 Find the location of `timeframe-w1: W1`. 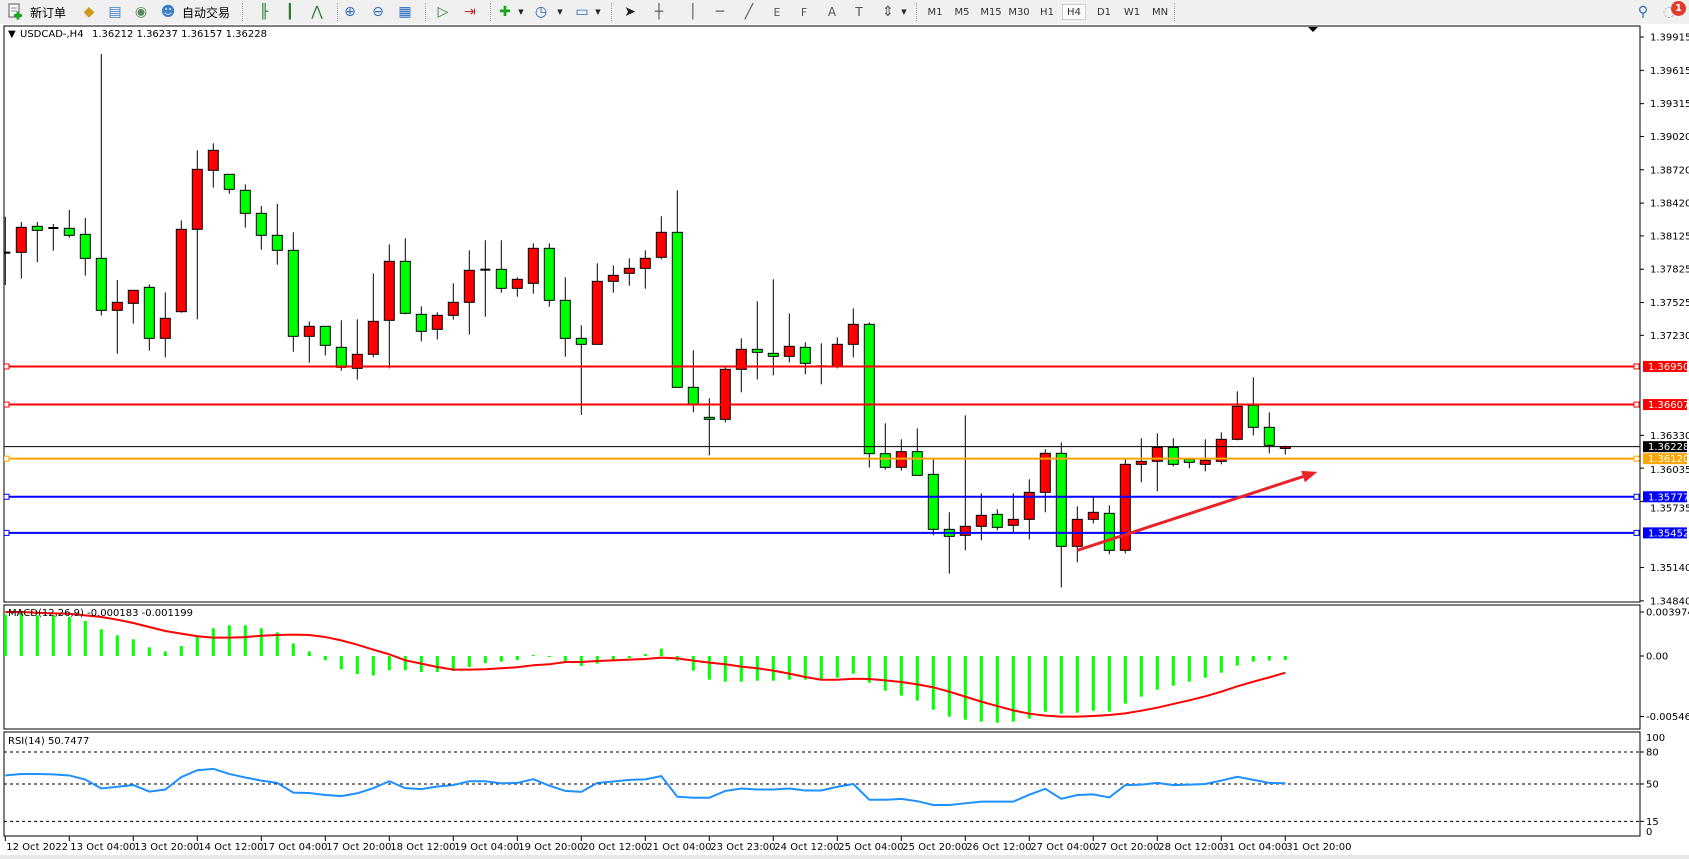

timeframe-w1: W1 is located at coordinates (1132, 12).